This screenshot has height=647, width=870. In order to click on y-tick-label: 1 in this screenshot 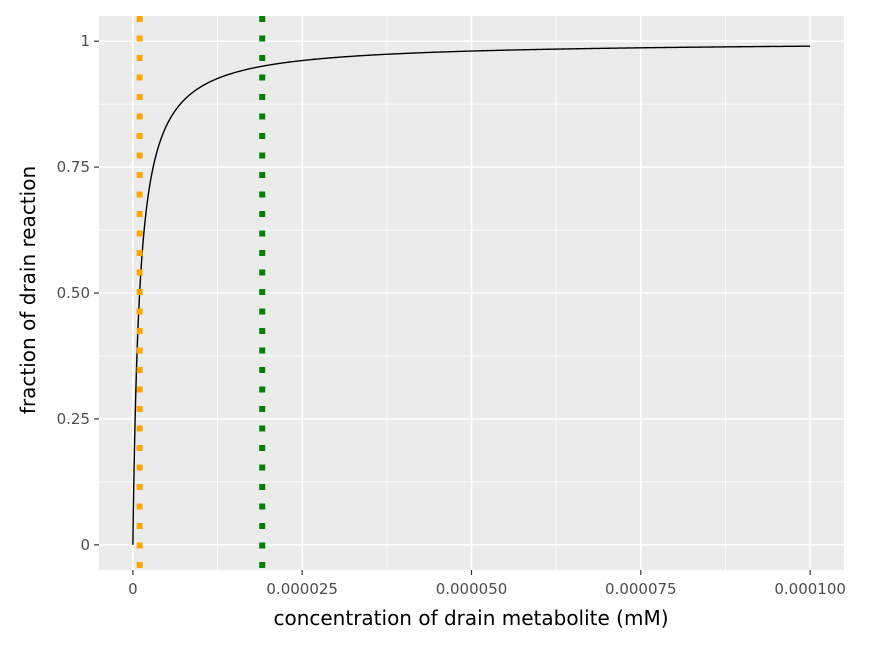, I will do `click(85, 41)`.